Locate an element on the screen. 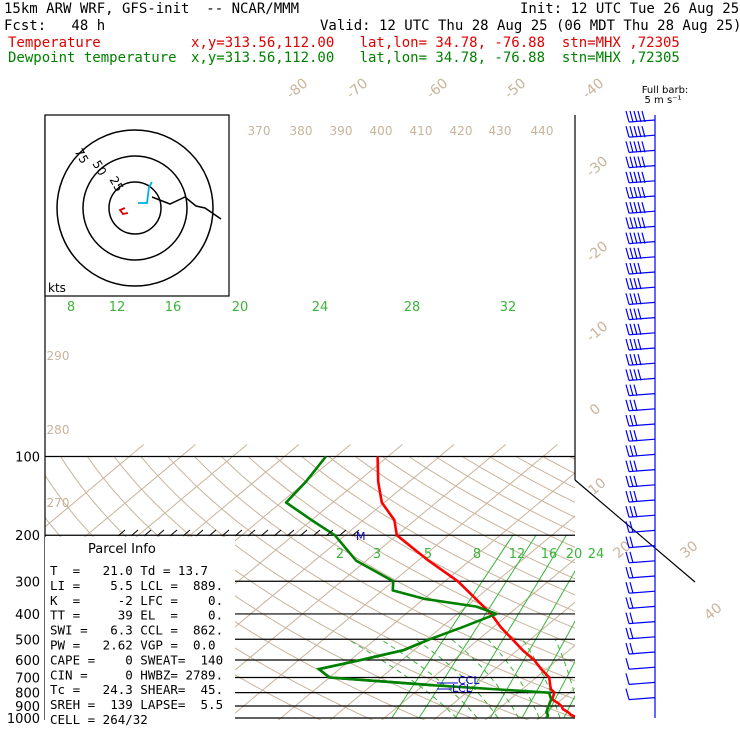 The height and width of the screenshot is (740, 740). isotherm-label: -70 is located at coordinates (358, 88).